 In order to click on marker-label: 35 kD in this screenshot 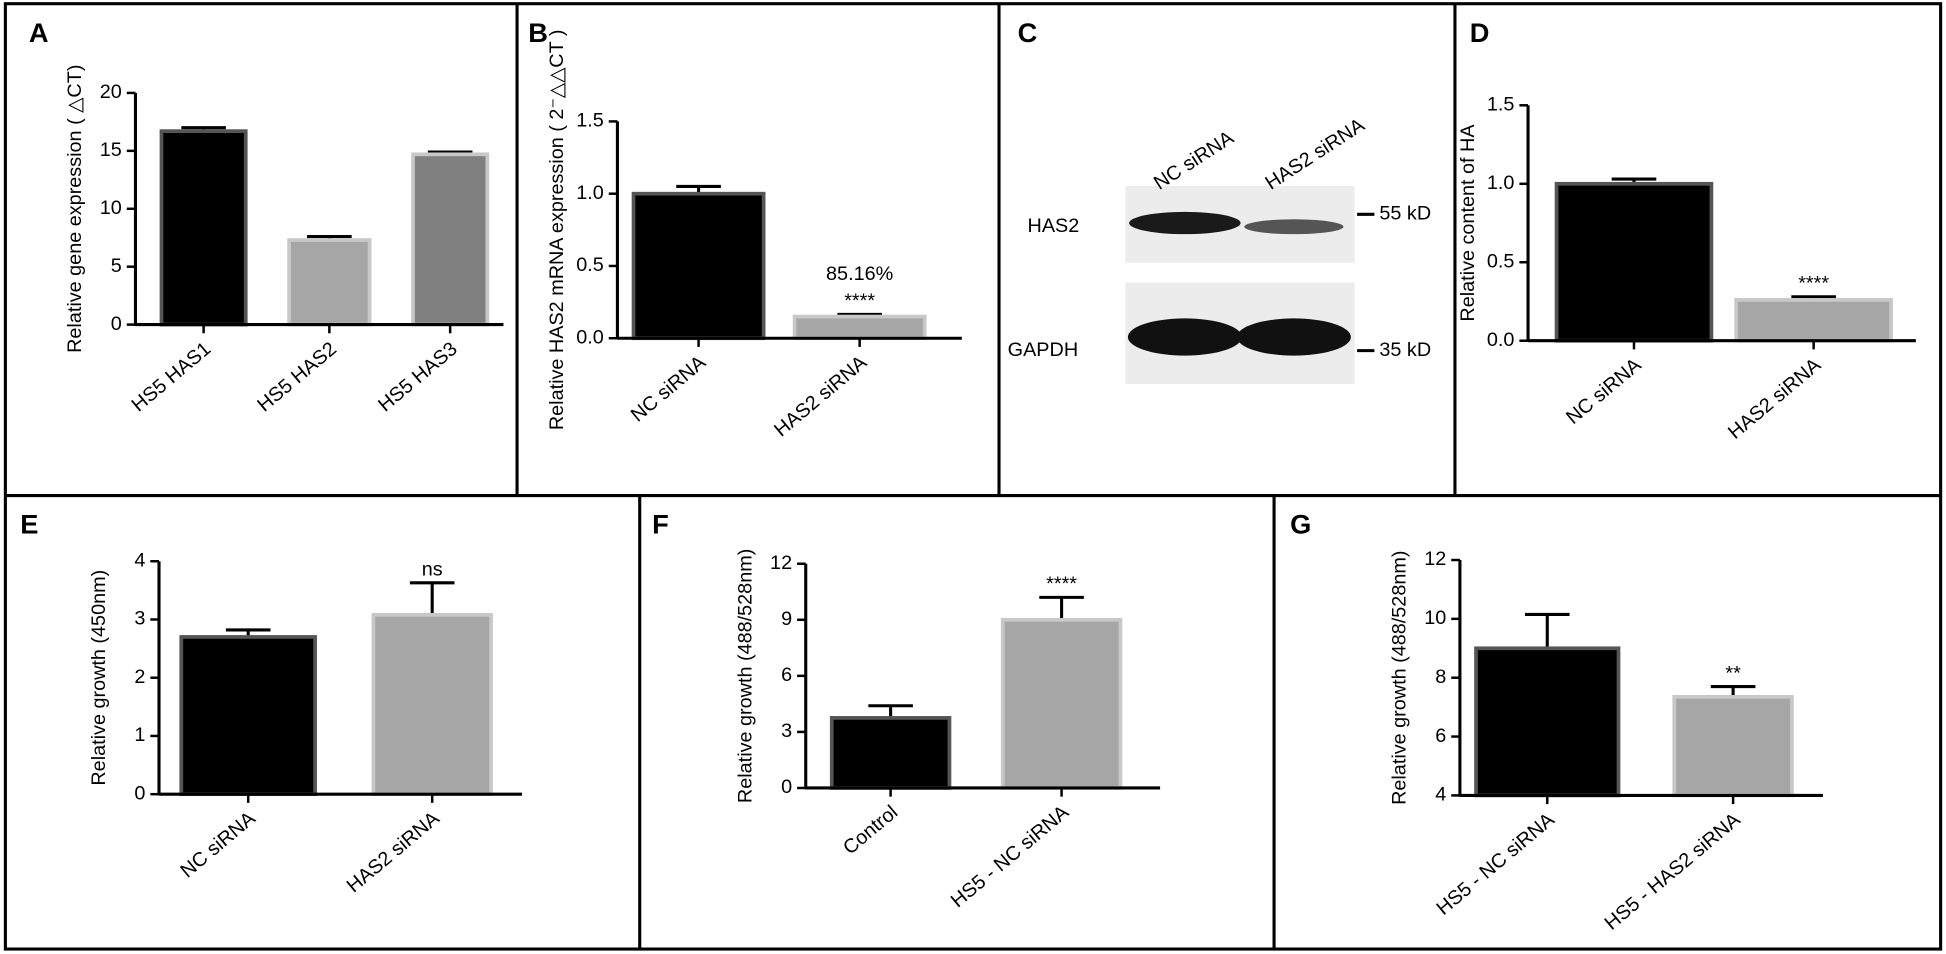, I will do `click(1405, 350)`.